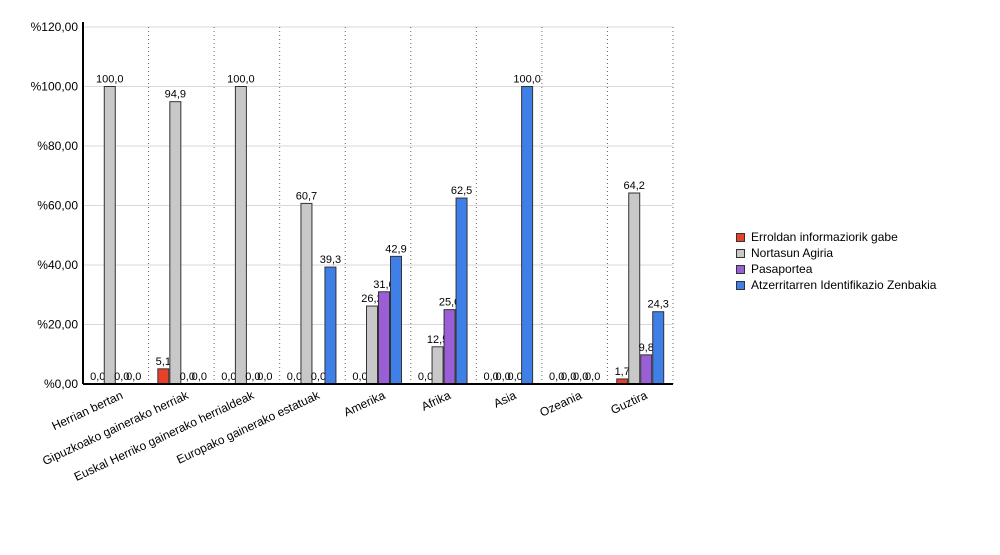 The image size is (1000, 555). Describe the element at coordinates (306, 196) in the screenshot. I see `data-label: 60,7` at that location.